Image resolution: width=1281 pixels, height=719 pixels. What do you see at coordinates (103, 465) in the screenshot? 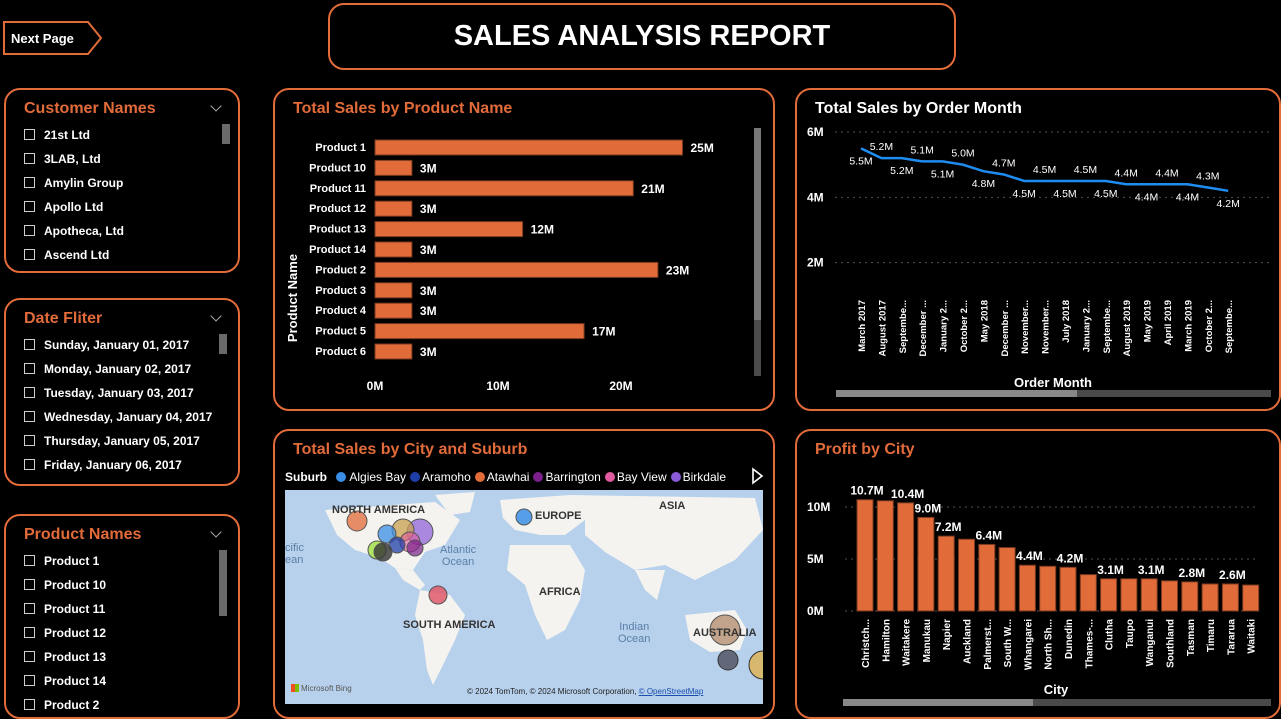
I see `slicer-item: Friday, January 06, 2017` at bounding box center [103, 465].